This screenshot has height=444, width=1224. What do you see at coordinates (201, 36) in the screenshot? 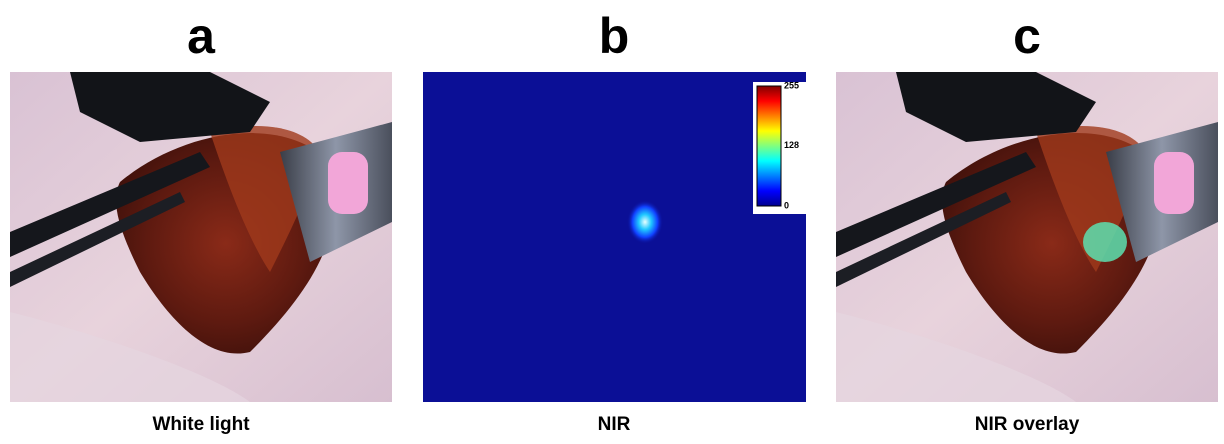
I see `panel-letter: a` at bounding box center [201, 36].